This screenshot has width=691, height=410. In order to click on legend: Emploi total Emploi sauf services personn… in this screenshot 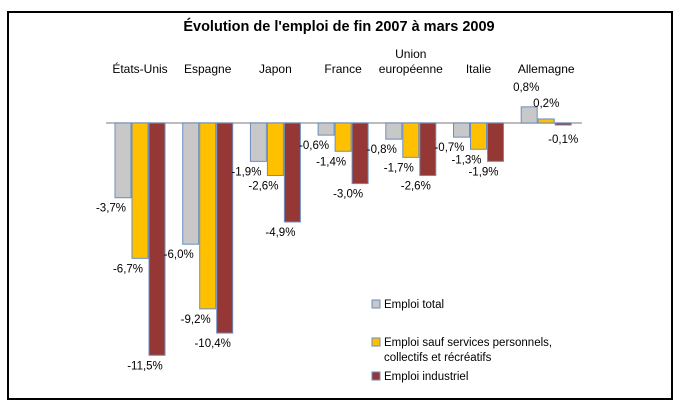, I will do `click(461, 341)`.